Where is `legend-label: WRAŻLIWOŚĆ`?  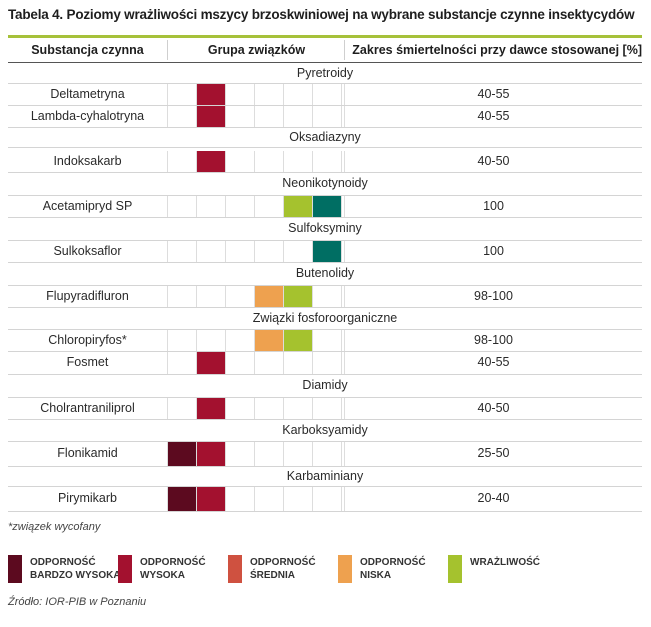
legend-label: WRAŻLIWOŚĆ is located at coordinates (505, 562).